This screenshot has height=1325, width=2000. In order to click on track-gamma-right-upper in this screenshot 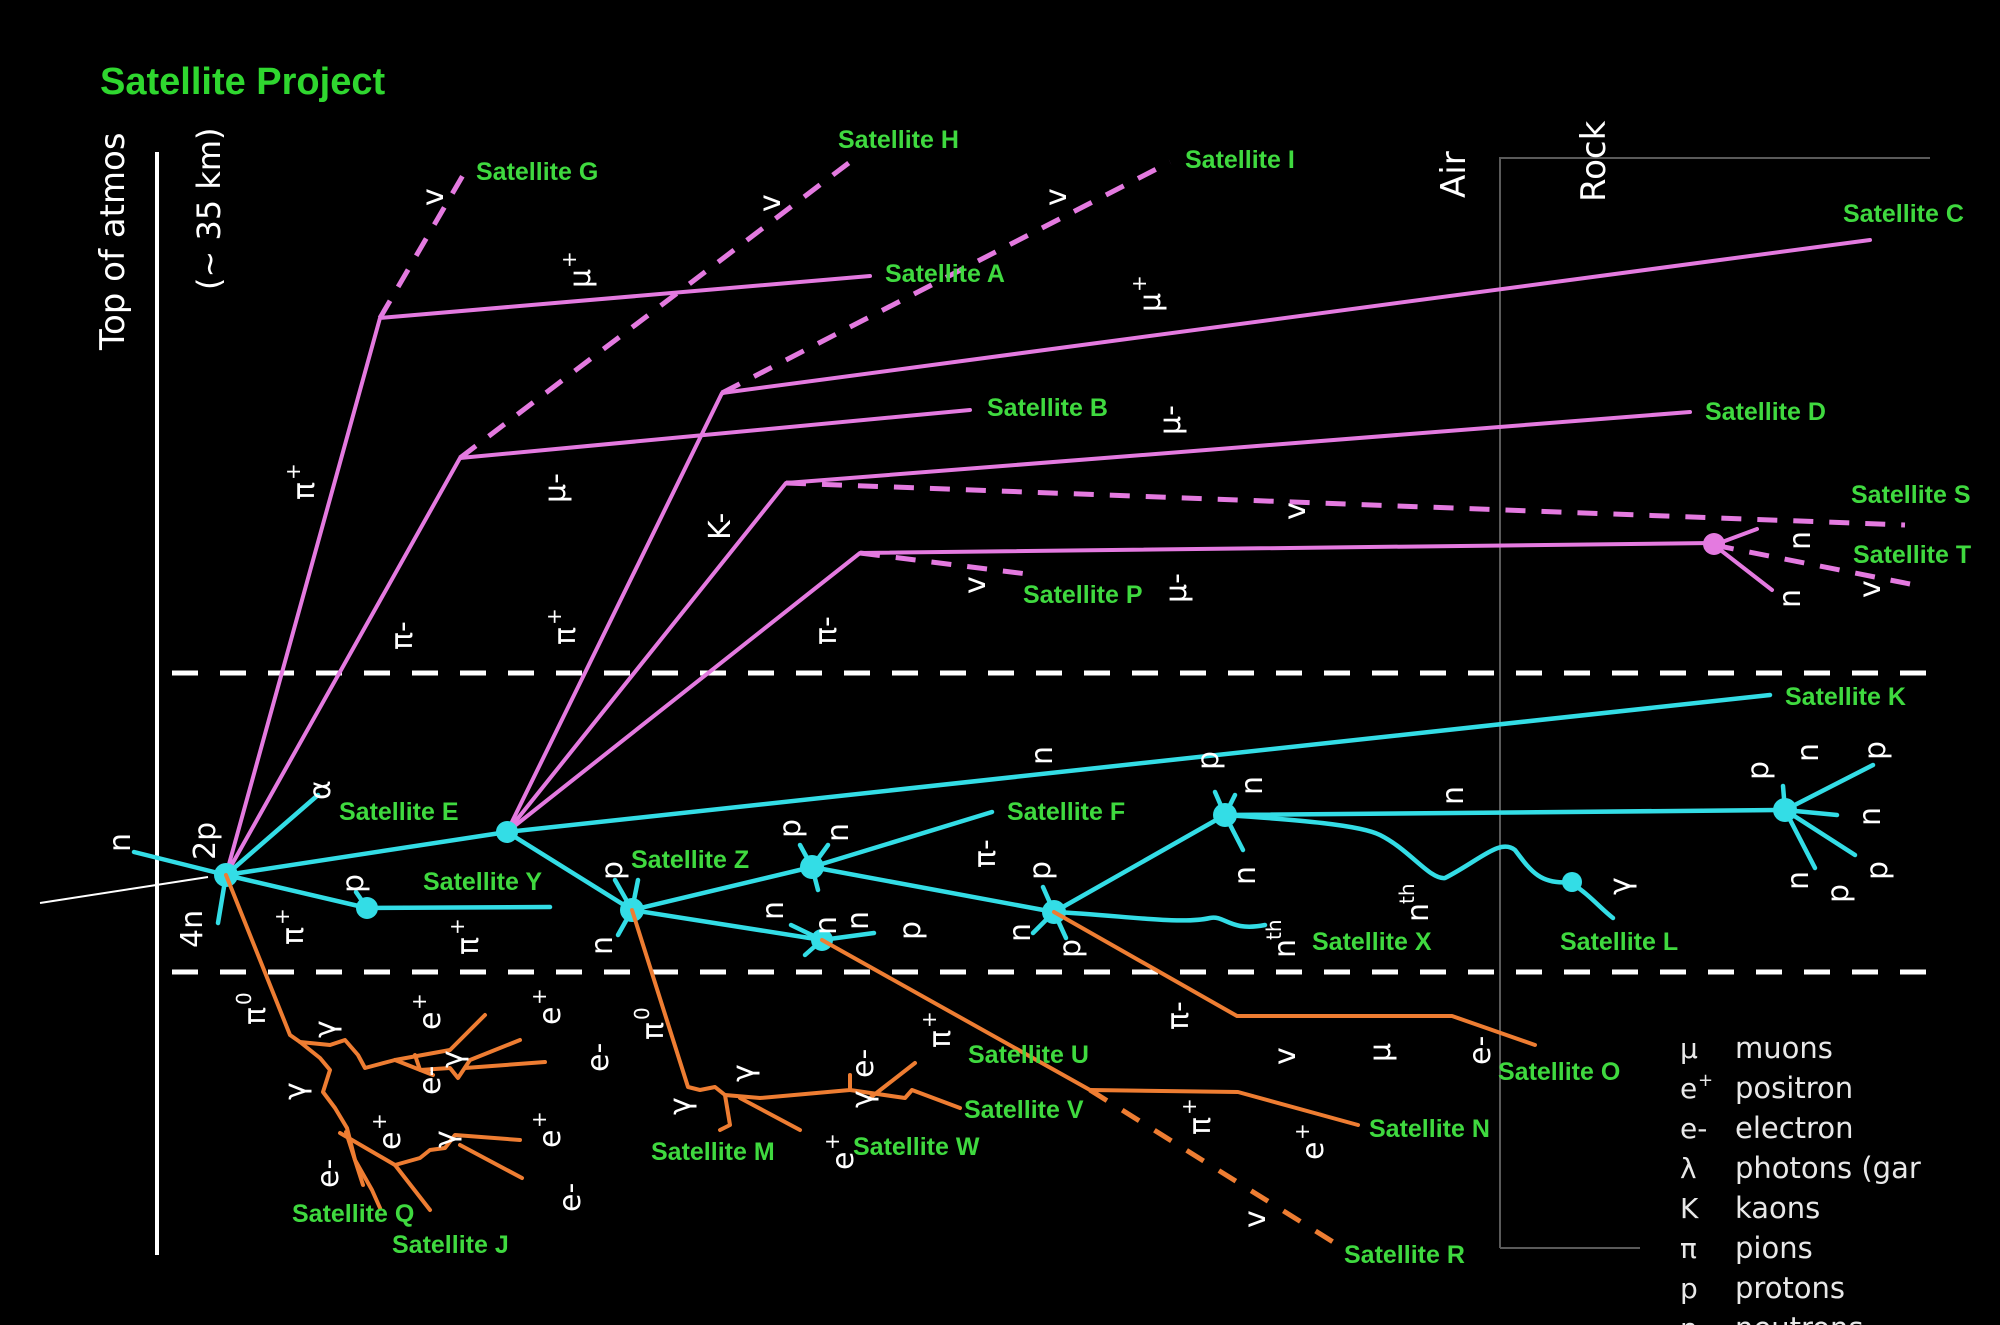, I will do `click(467, 1059)`.